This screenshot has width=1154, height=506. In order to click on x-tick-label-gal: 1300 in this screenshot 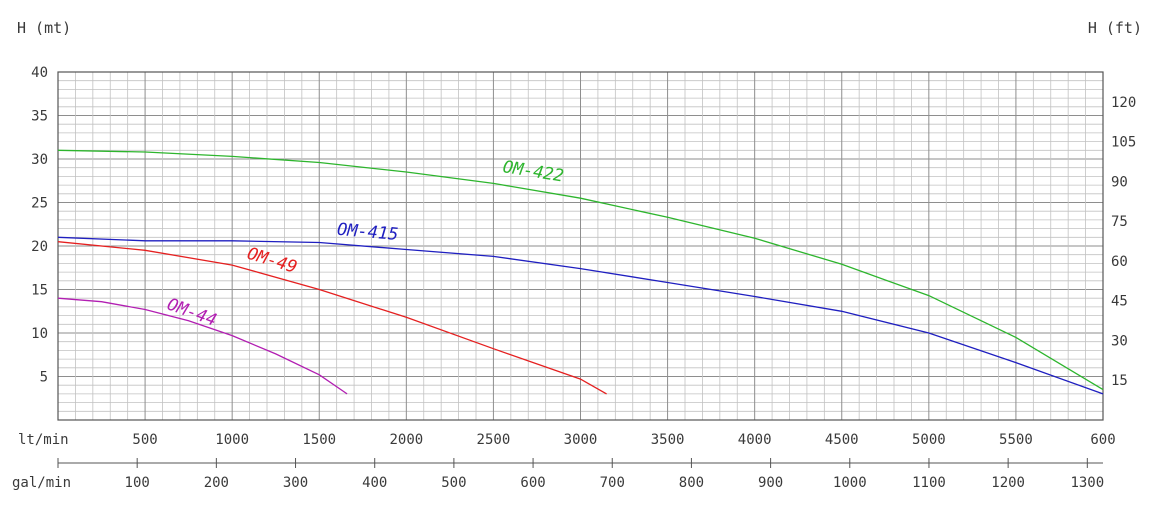, I will do `click(1087, 483)`.